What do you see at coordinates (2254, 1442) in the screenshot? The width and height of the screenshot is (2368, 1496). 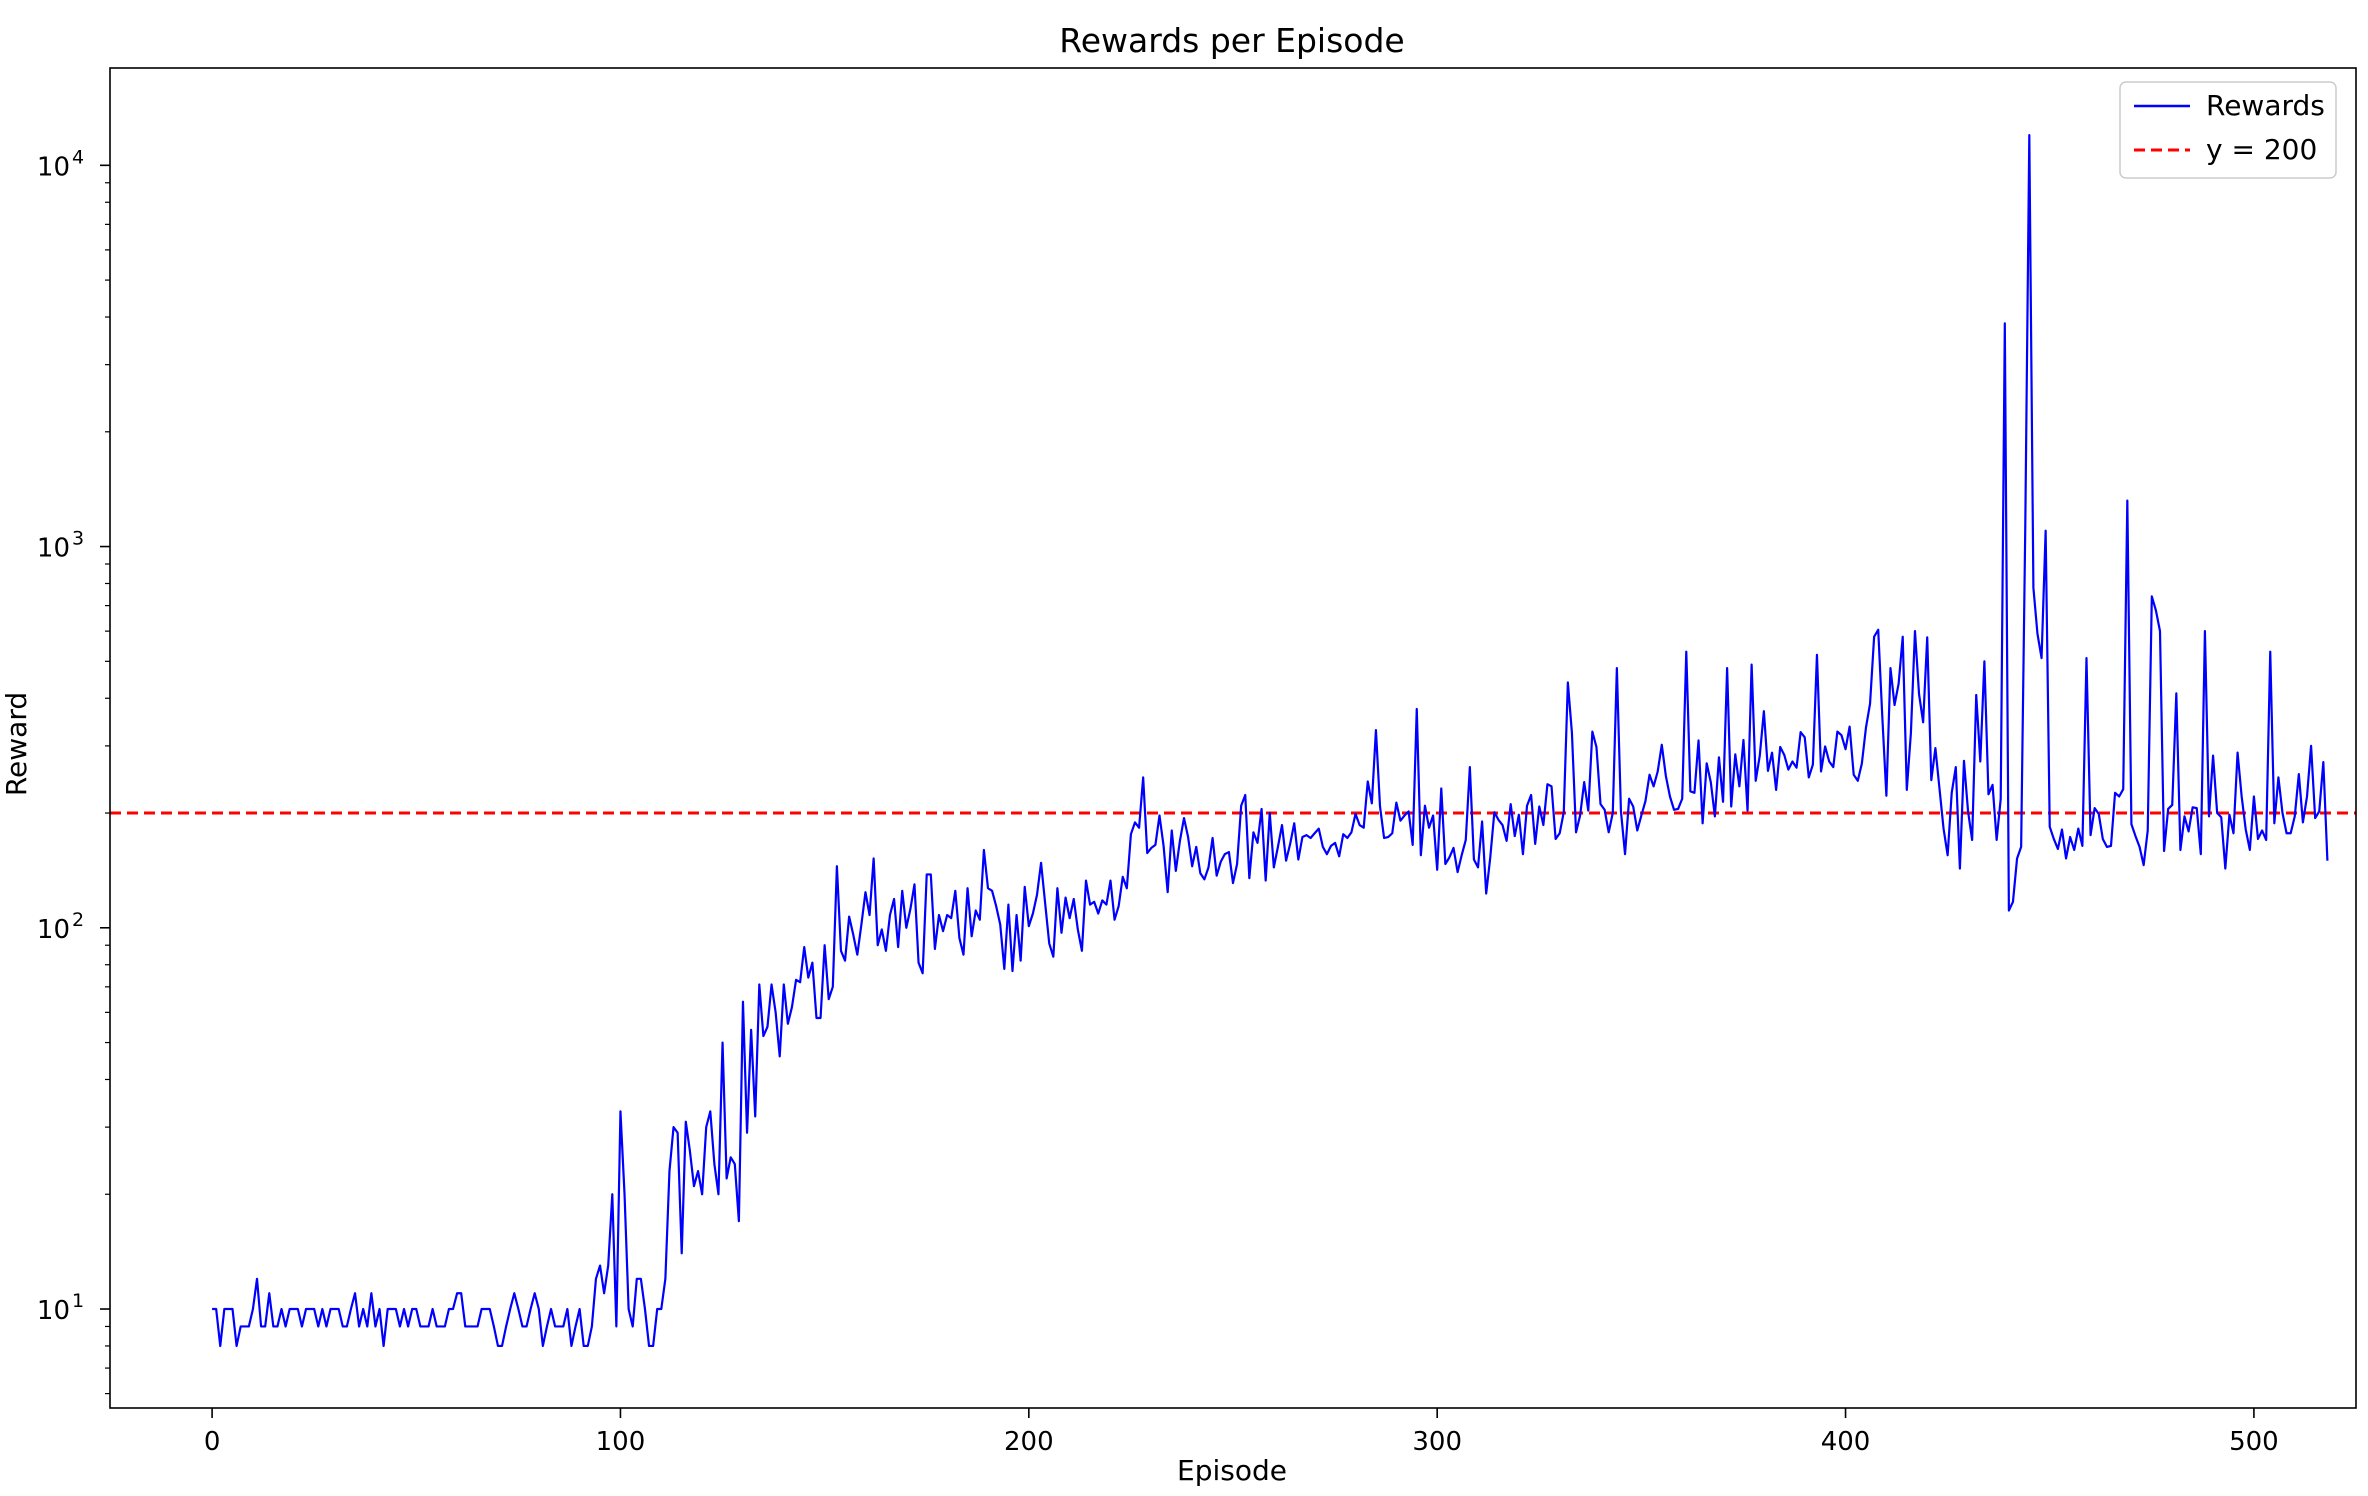 I see `x-tick-label: 500` at bounding box center [2254, 1442].